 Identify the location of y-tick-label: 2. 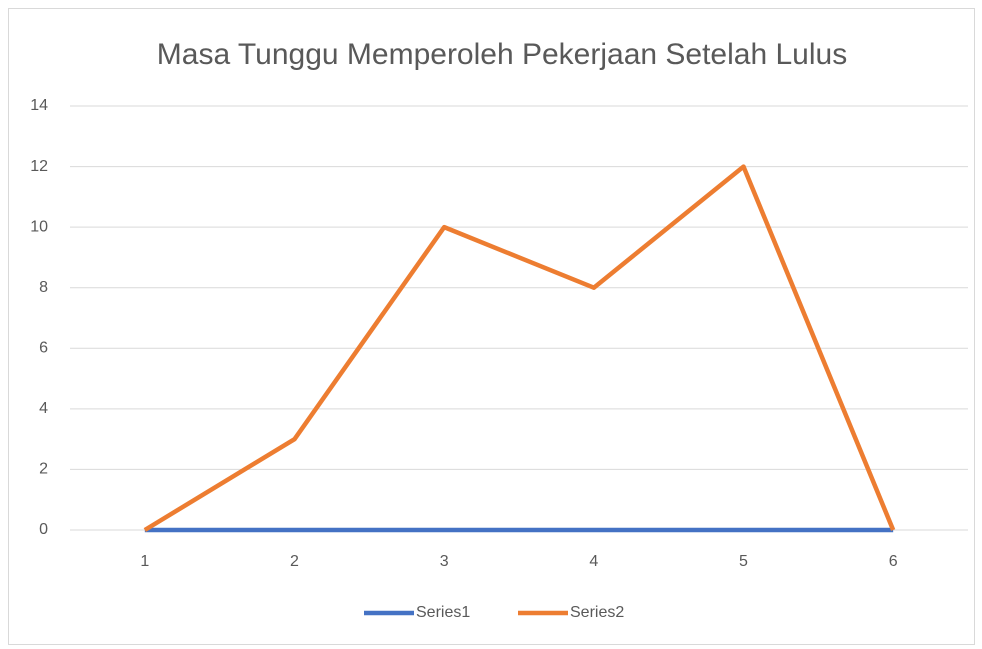
(43, 469).